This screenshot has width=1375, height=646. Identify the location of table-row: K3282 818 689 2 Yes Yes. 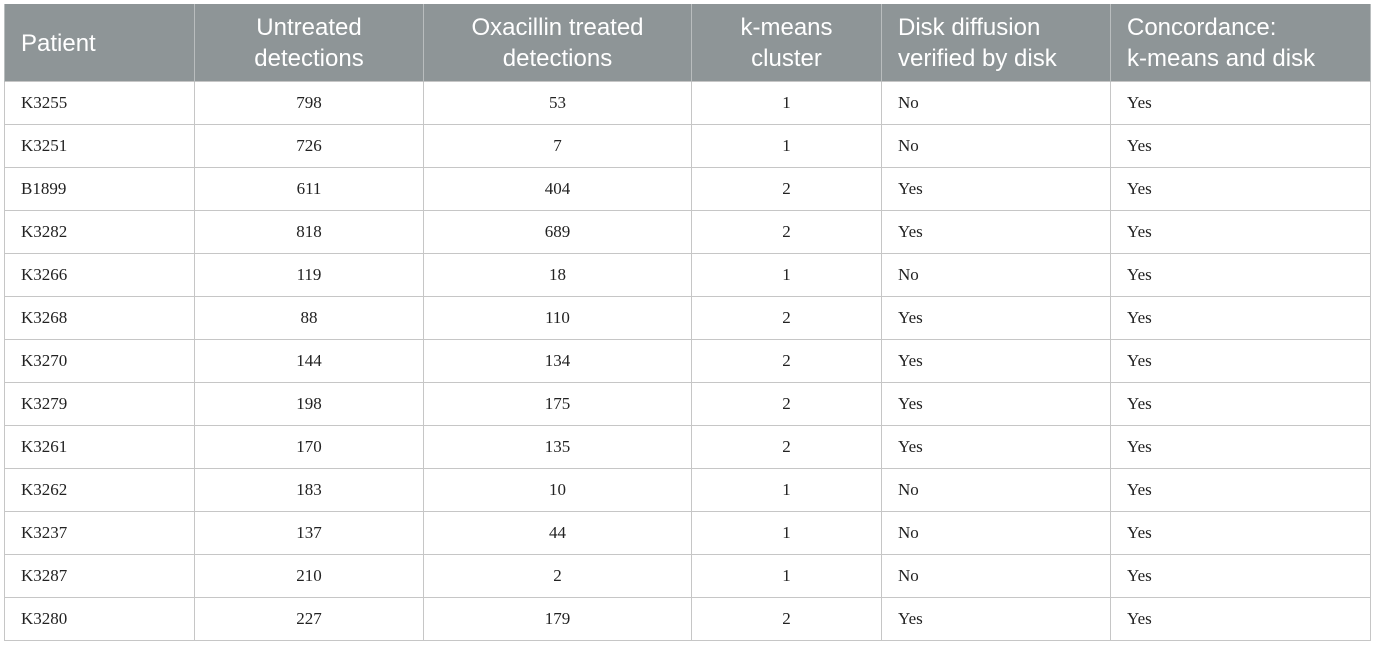
(687, 232).